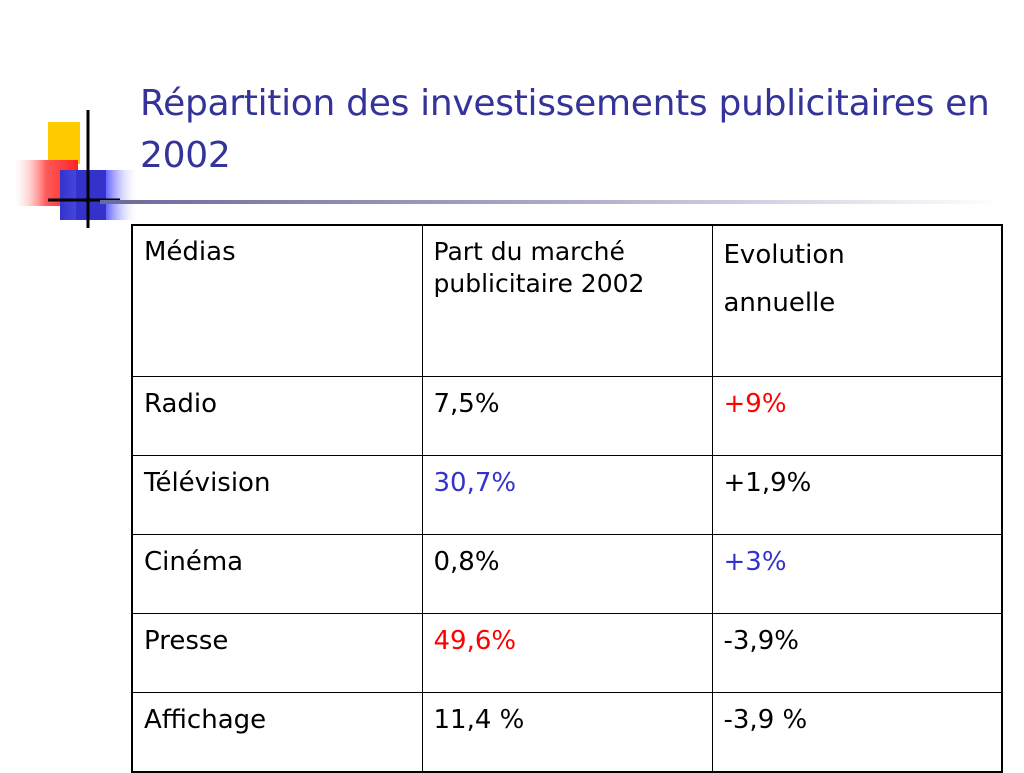 This screenshot has height=773, width=1024. Describe the element at coordinates (277, 416) in the screenshot. I see `cell-media: Radio` at that location.